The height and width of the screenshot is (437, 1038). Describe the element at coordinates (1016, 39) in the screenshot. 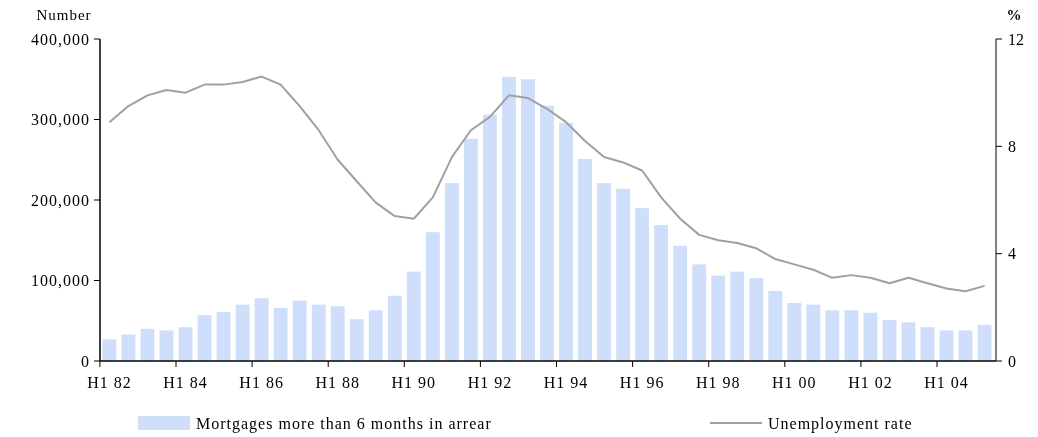

I see `y2-tick-label: 12` at that location.